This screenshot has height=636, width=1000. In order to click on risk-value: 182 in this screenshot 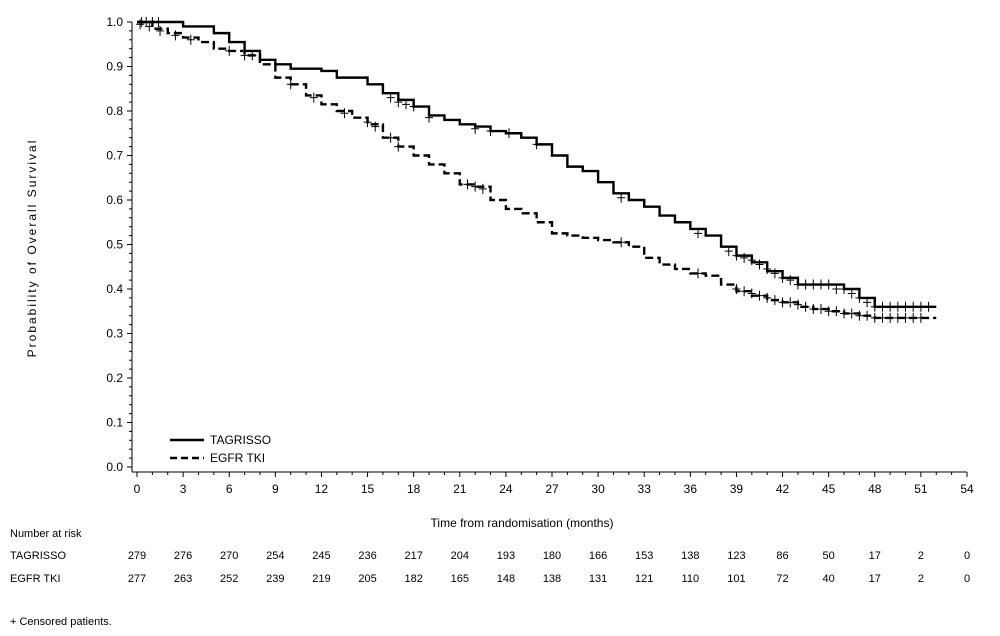, I will do `click(413, 579)`.